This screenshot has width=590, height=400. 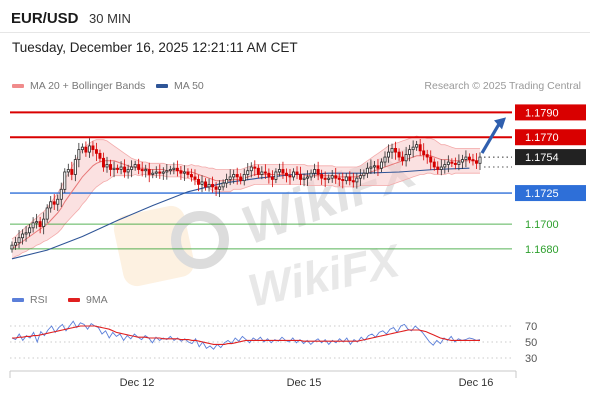 What do you see at coordinates (74, 300) in the screenshot?
I see `ma9-swatch` at bounding box center [74, 300].